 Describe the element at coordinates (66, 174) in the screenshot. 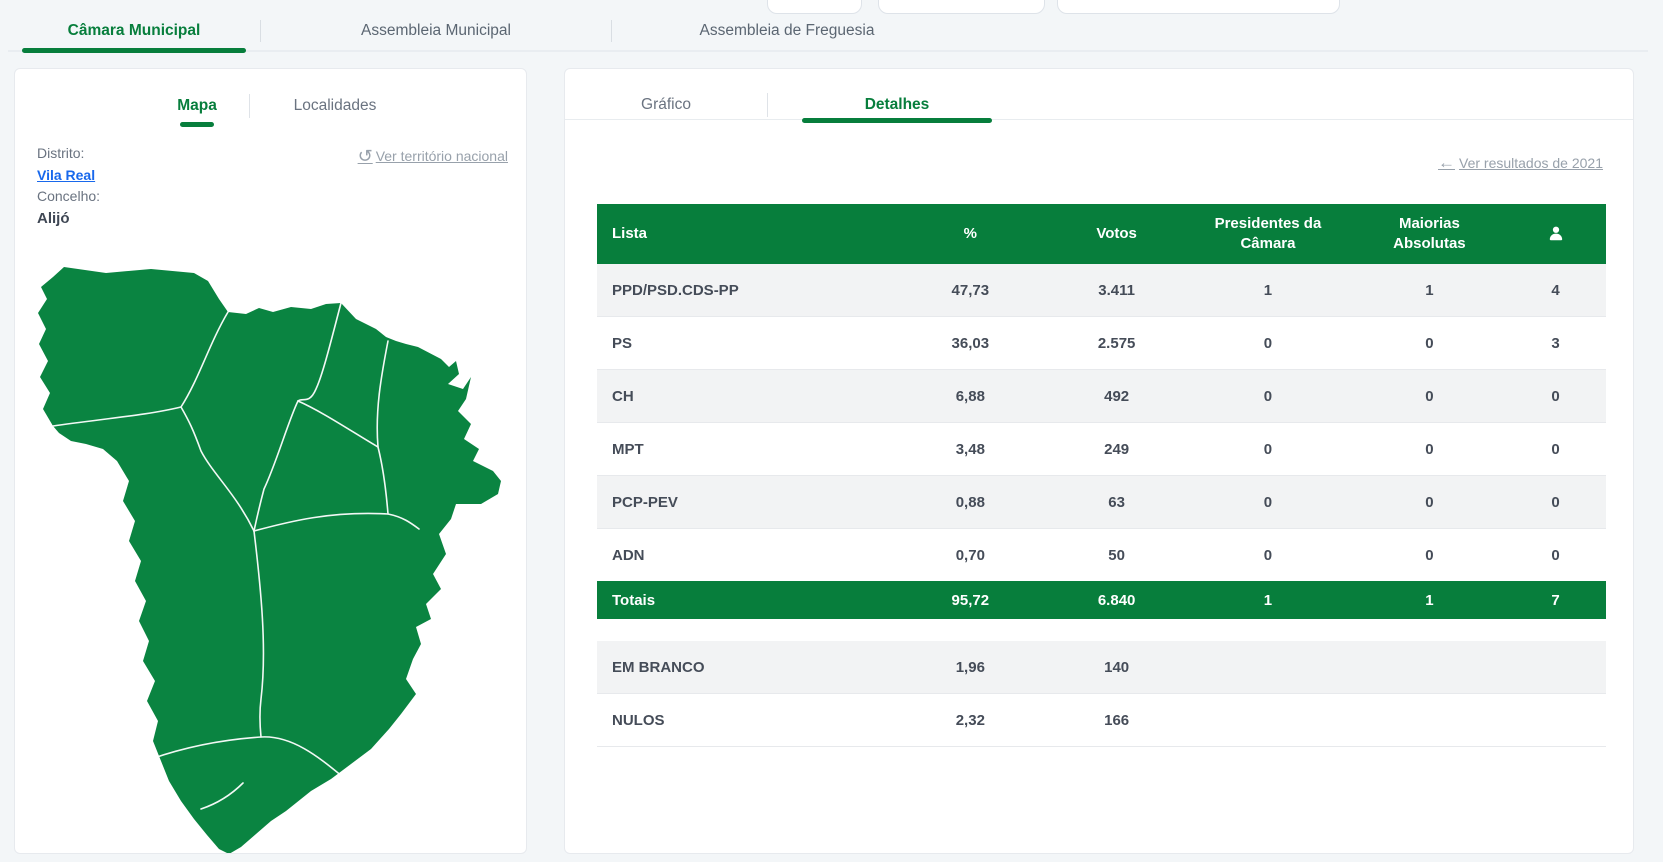

I see `district-link: Vila Real` at that location.